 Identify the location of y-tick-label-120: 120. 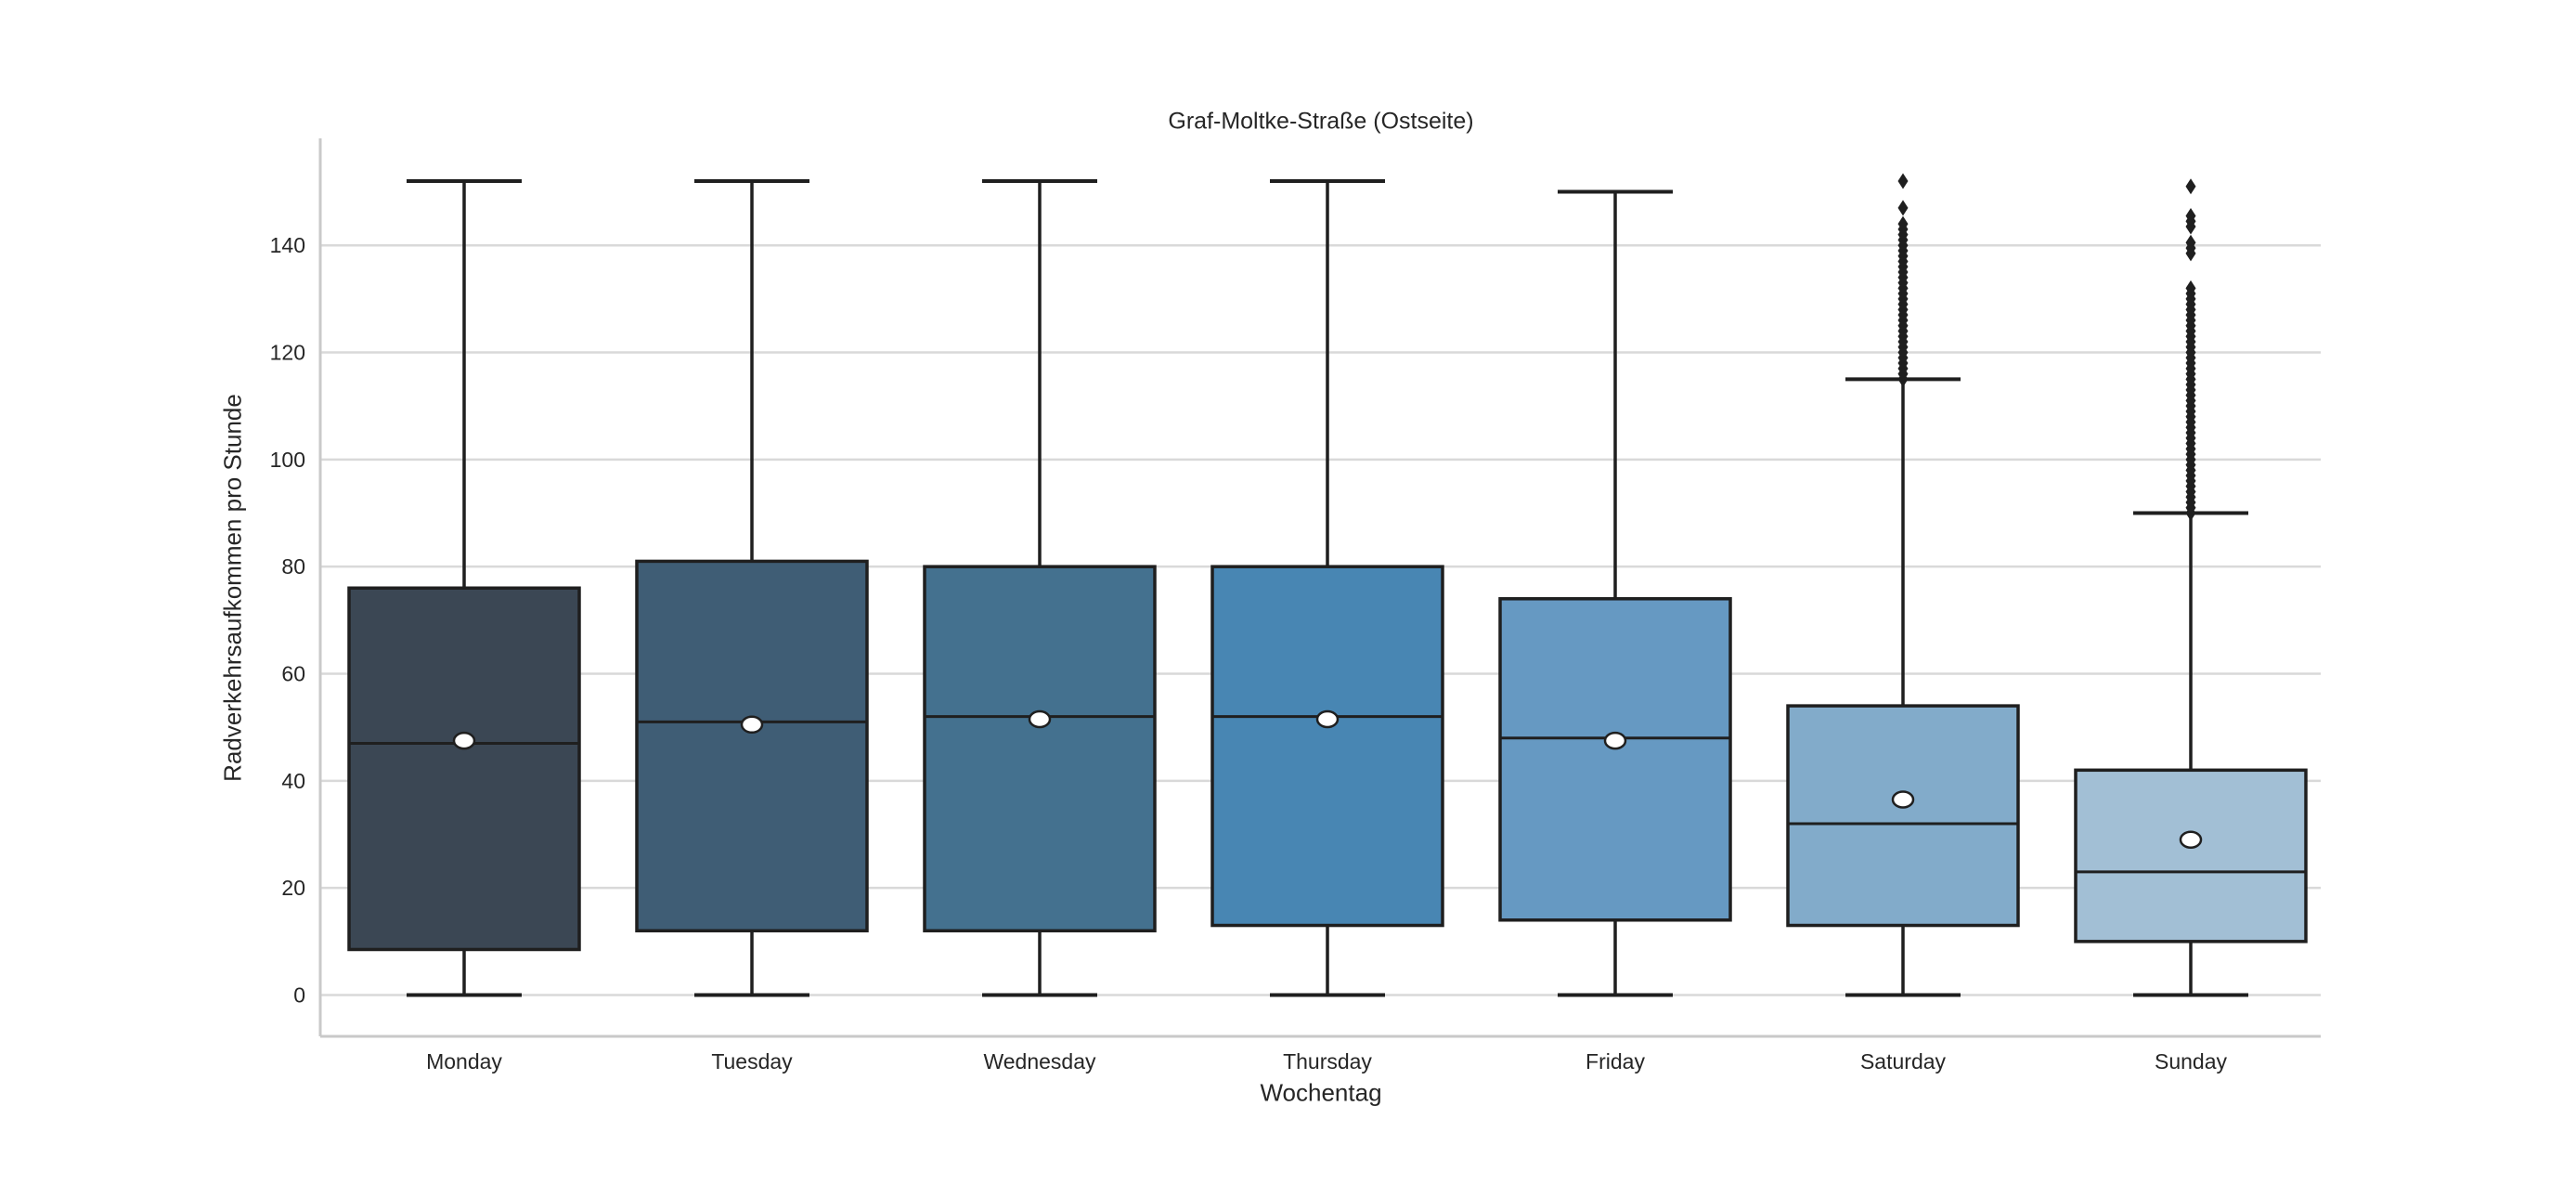
(287, 353).